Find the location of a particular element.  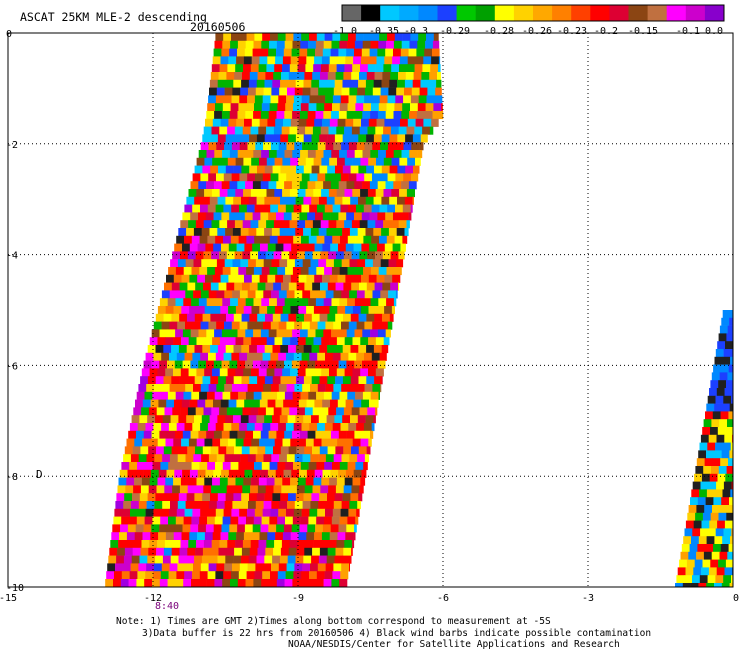

y-tick-label: -2 is located at coordinates (12, 145).